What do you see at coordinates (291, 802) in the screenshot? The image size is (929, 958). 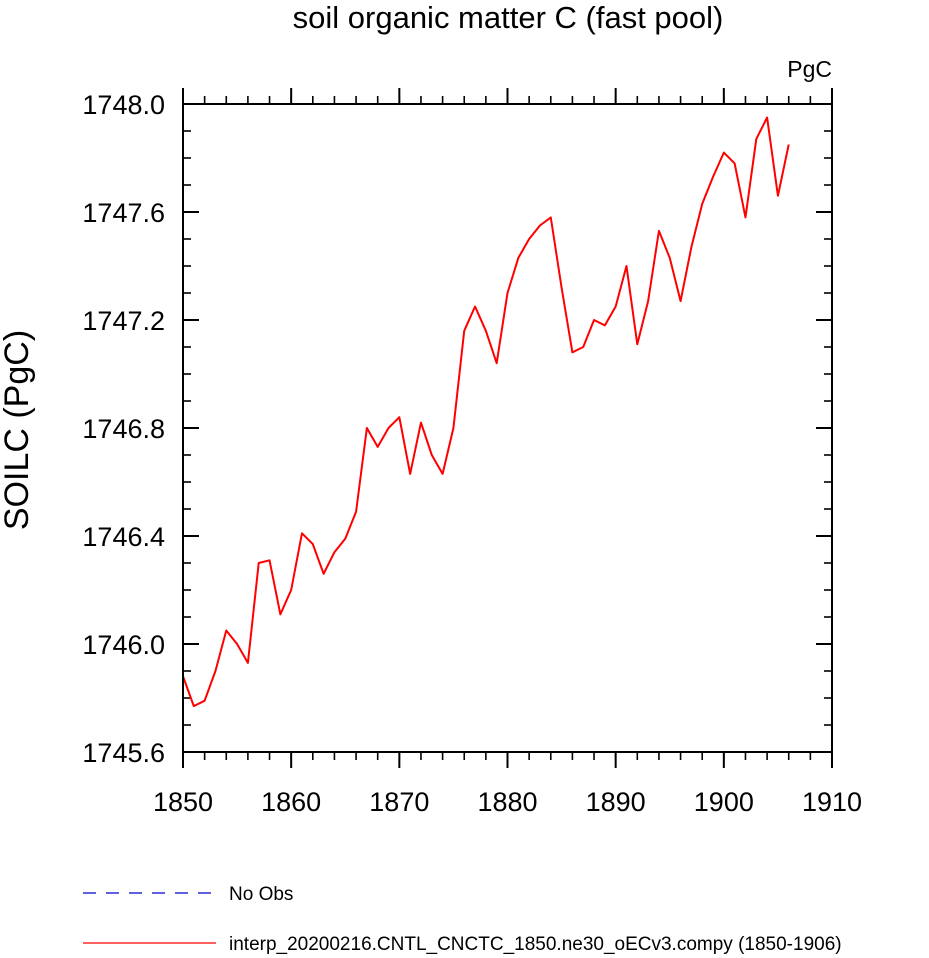 I see `x-tick-label: 1860` at bounding box center [291, 802].